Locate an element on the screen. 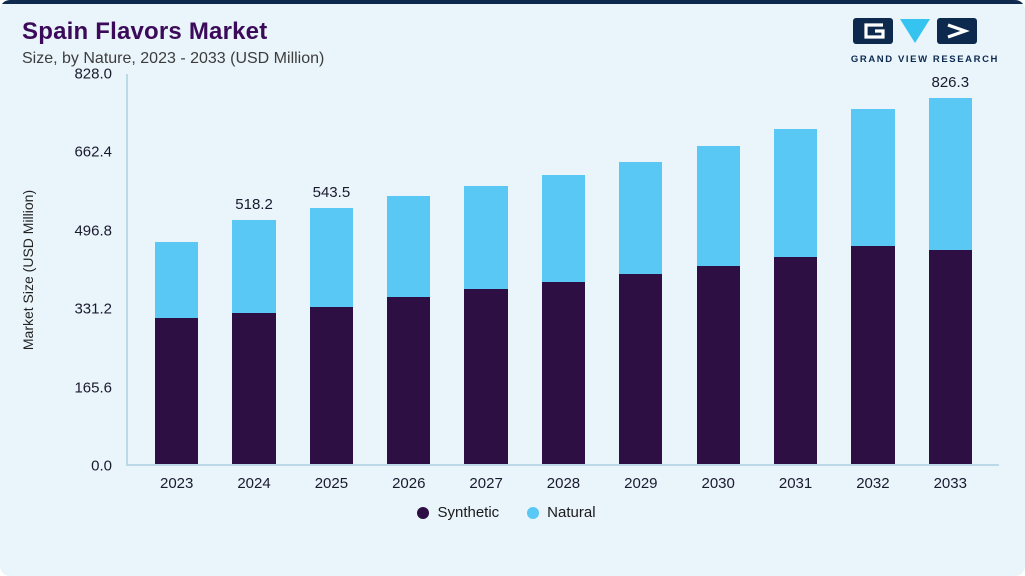 The image size is (1025, 576). y-tick-0.0: 0.0 is located at coordinates (101, 466).